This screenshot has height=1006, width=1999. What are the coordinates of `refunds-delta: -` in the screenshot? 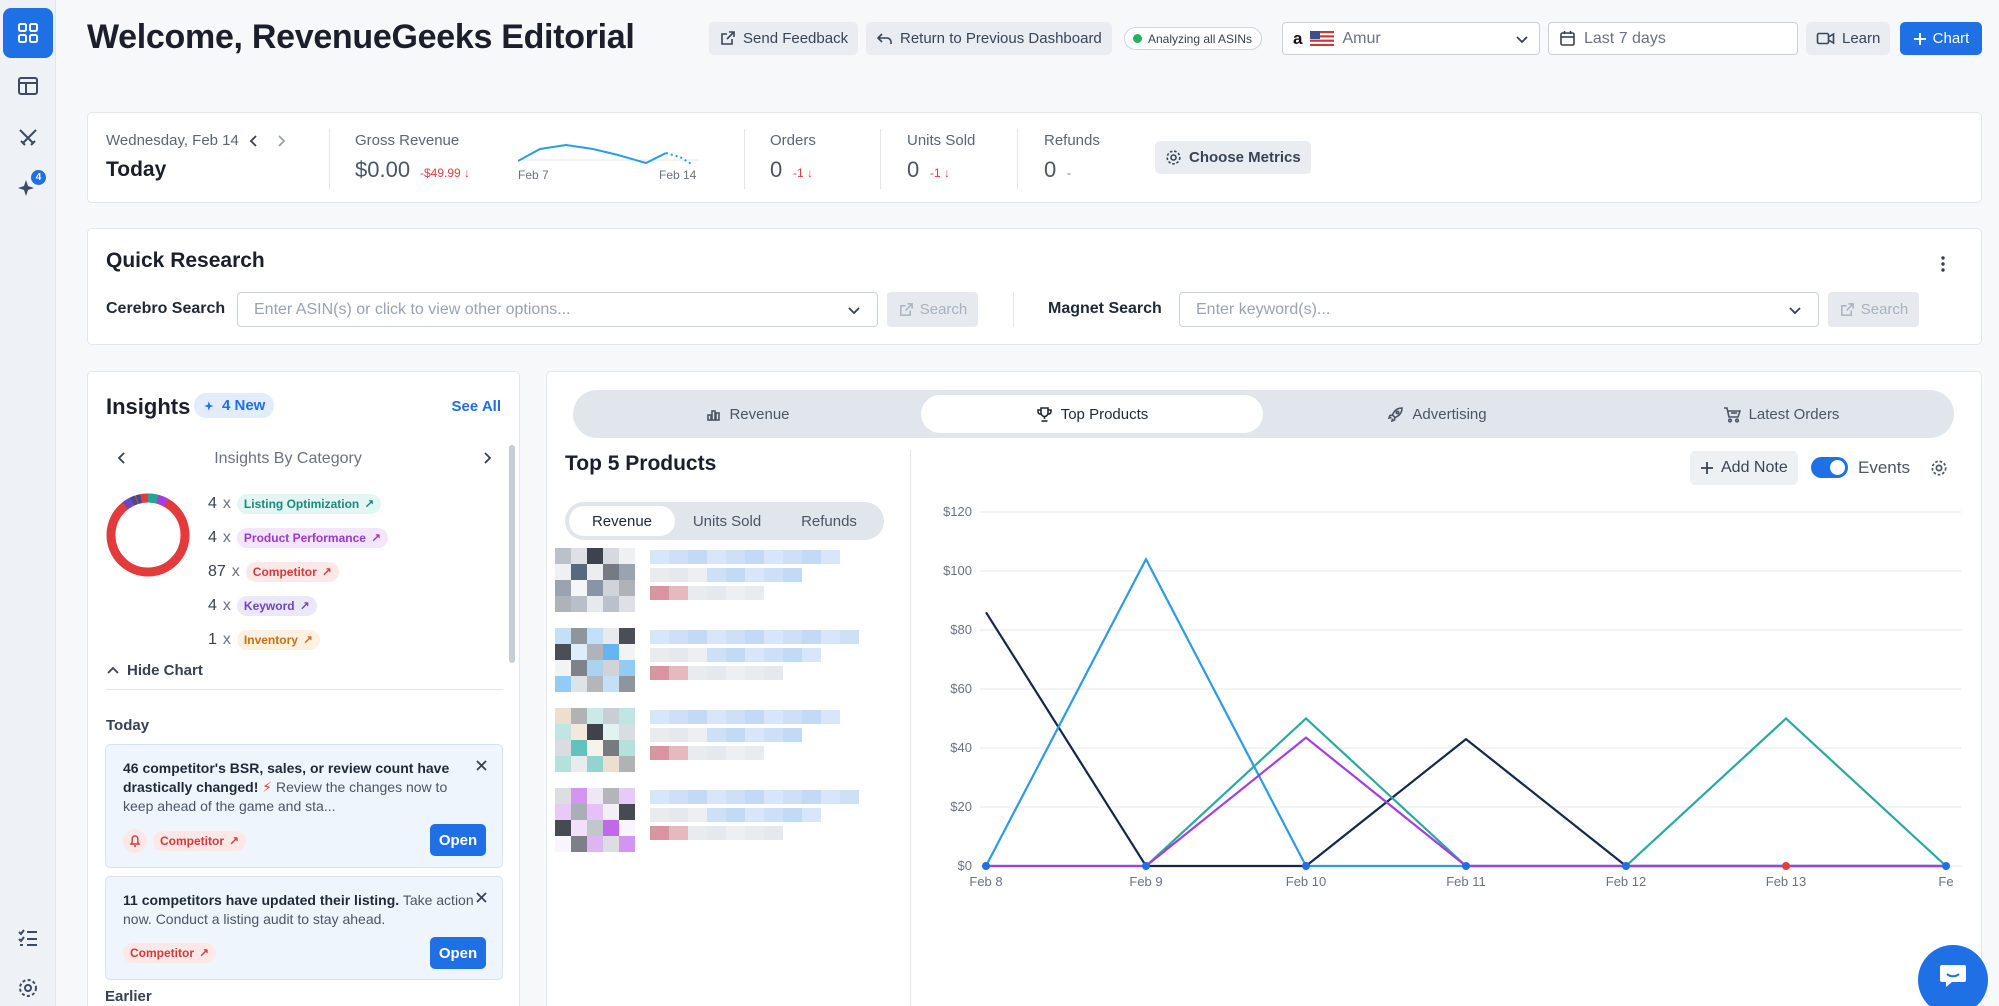 It's located at (1069, 173).